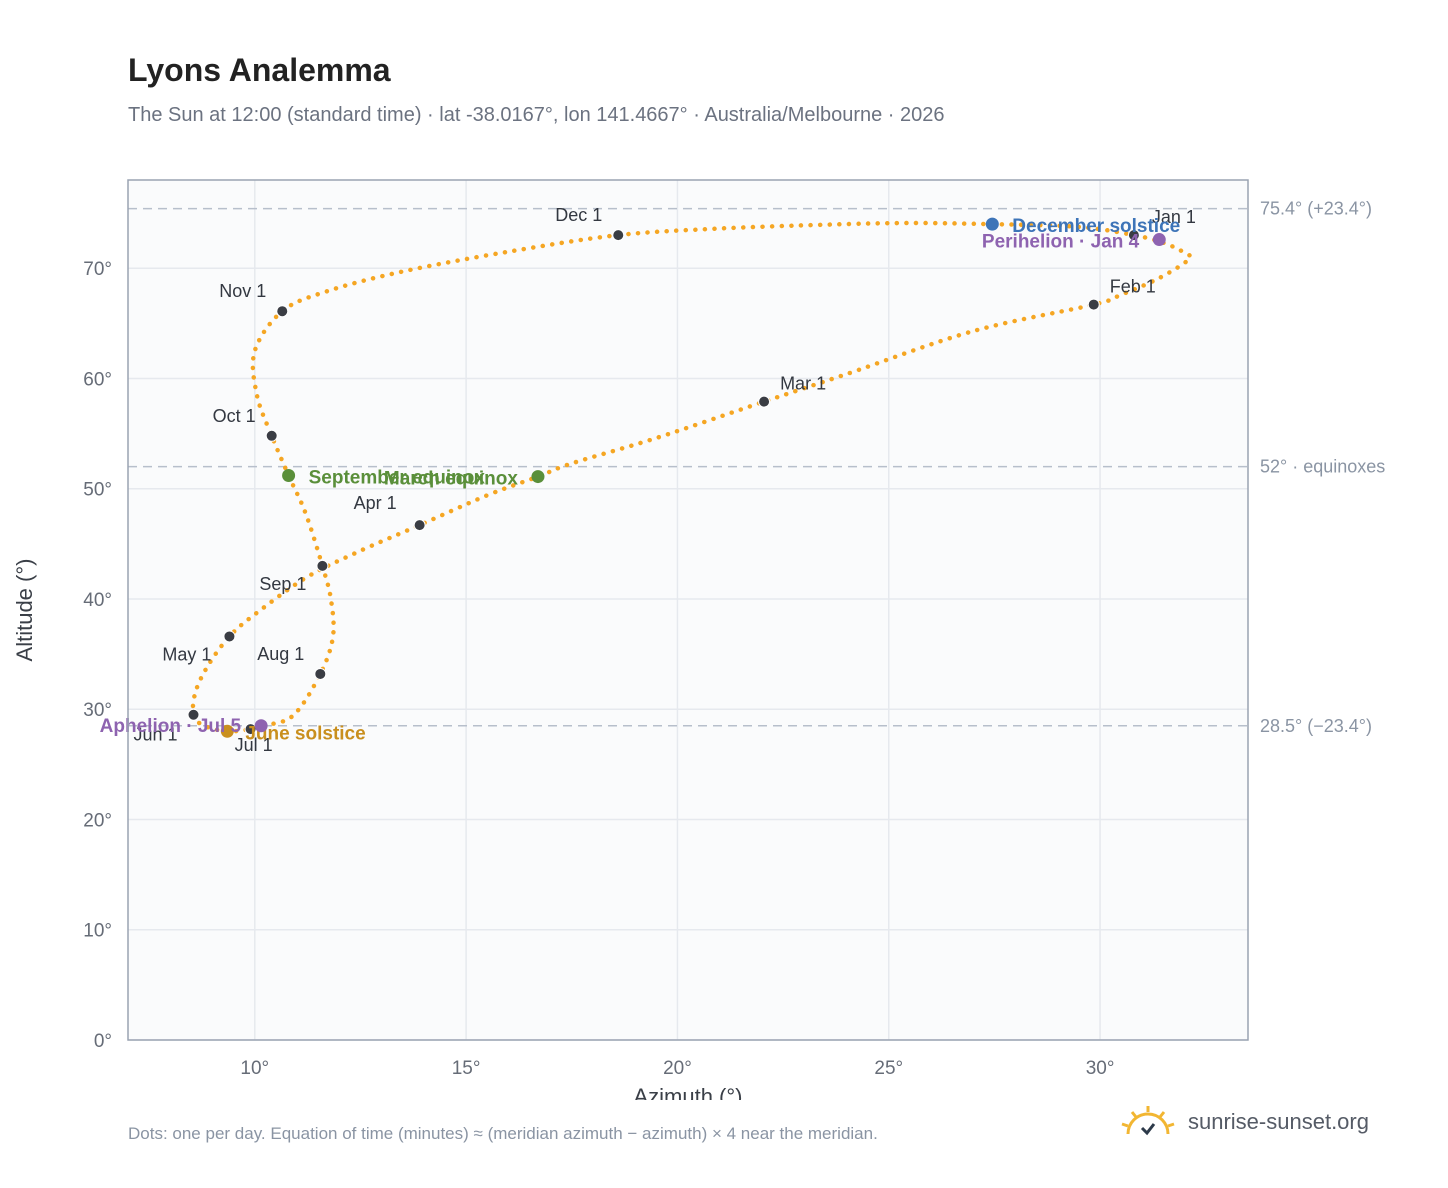 Image resolution: width=1448 pixels, height=1188 pixels. Describe the element at coordinates (282, 584) in the screenshot. I see `month-label: Sep 1` at that location.